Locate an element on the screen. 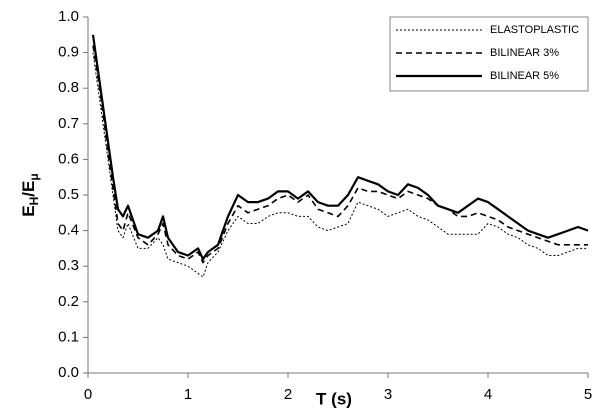 The image size is (593, 417). y-tick-label: 0.1 is located at coordinates (68, 336).